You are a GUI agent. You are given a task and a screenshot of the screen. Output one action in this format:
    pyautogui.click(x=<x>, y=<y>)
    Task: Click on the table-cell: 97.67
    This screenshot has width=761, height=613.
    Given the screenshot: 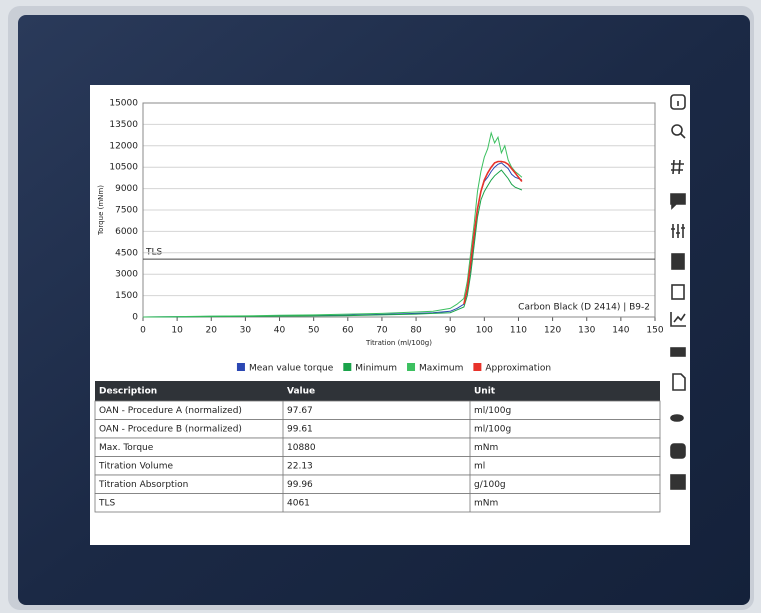 What is the action you would take?
    pyautogui.click(x=300, y=411)
    